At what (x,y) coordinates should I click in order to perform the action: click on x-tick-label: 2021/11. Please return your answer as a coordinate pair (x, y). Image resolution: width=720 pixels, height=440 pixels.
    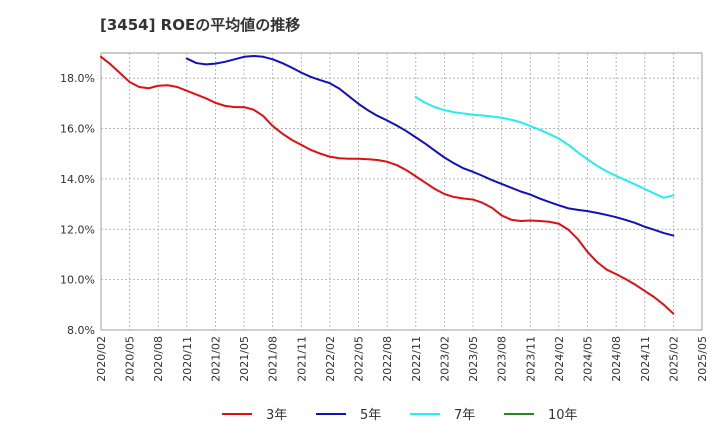
    Looking at the image, I should click on (301, 359).